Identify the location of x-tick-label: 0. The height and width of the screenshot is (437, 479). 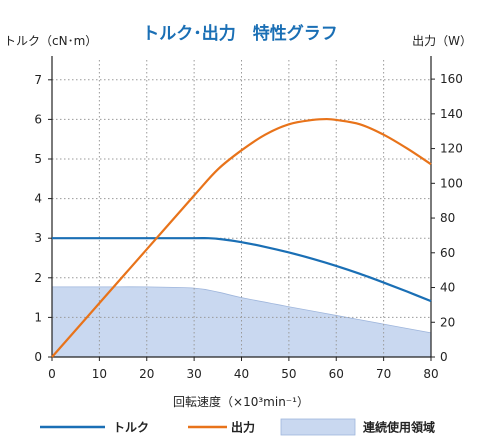
(52, 374).